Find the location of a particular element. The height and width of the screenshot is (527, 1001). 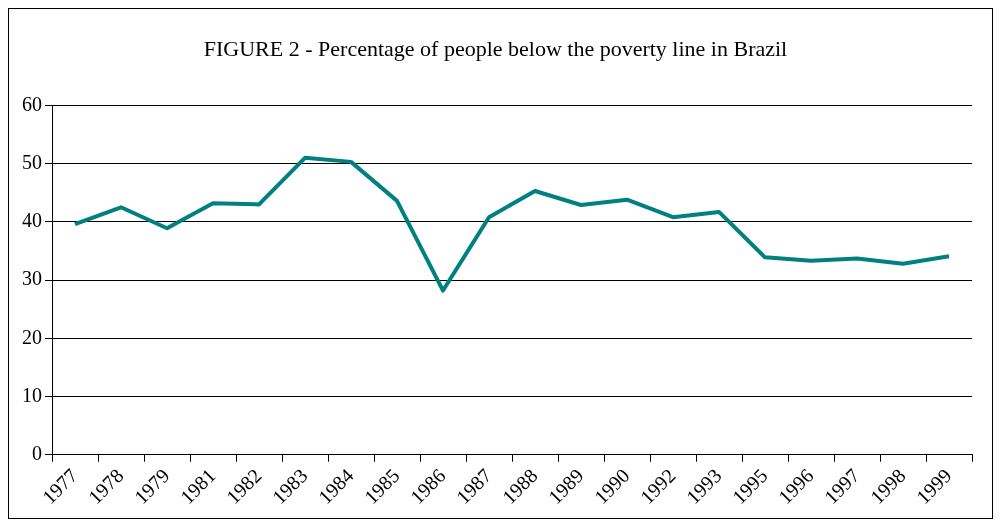

chart-title: FIGURE 2 - Percentage of people below the poverty line in Brazil is located at coordinates (495, 48).